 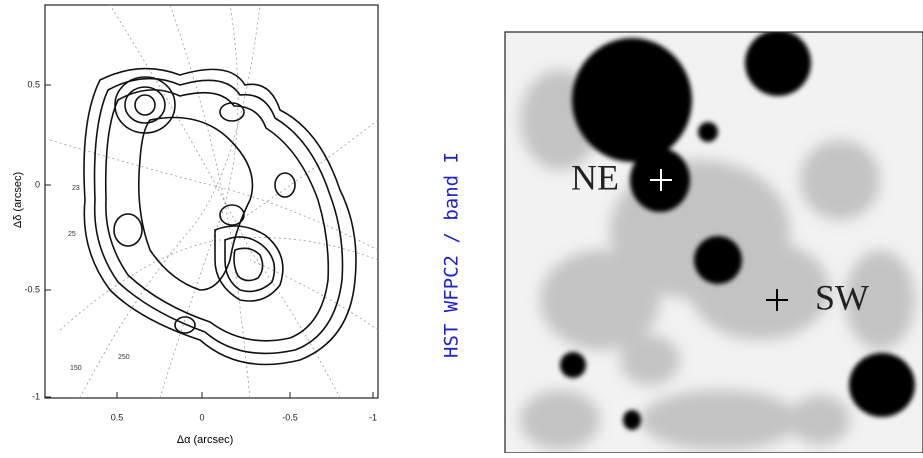 I want to click on contour-label: 25, so click(x=72, y=234).